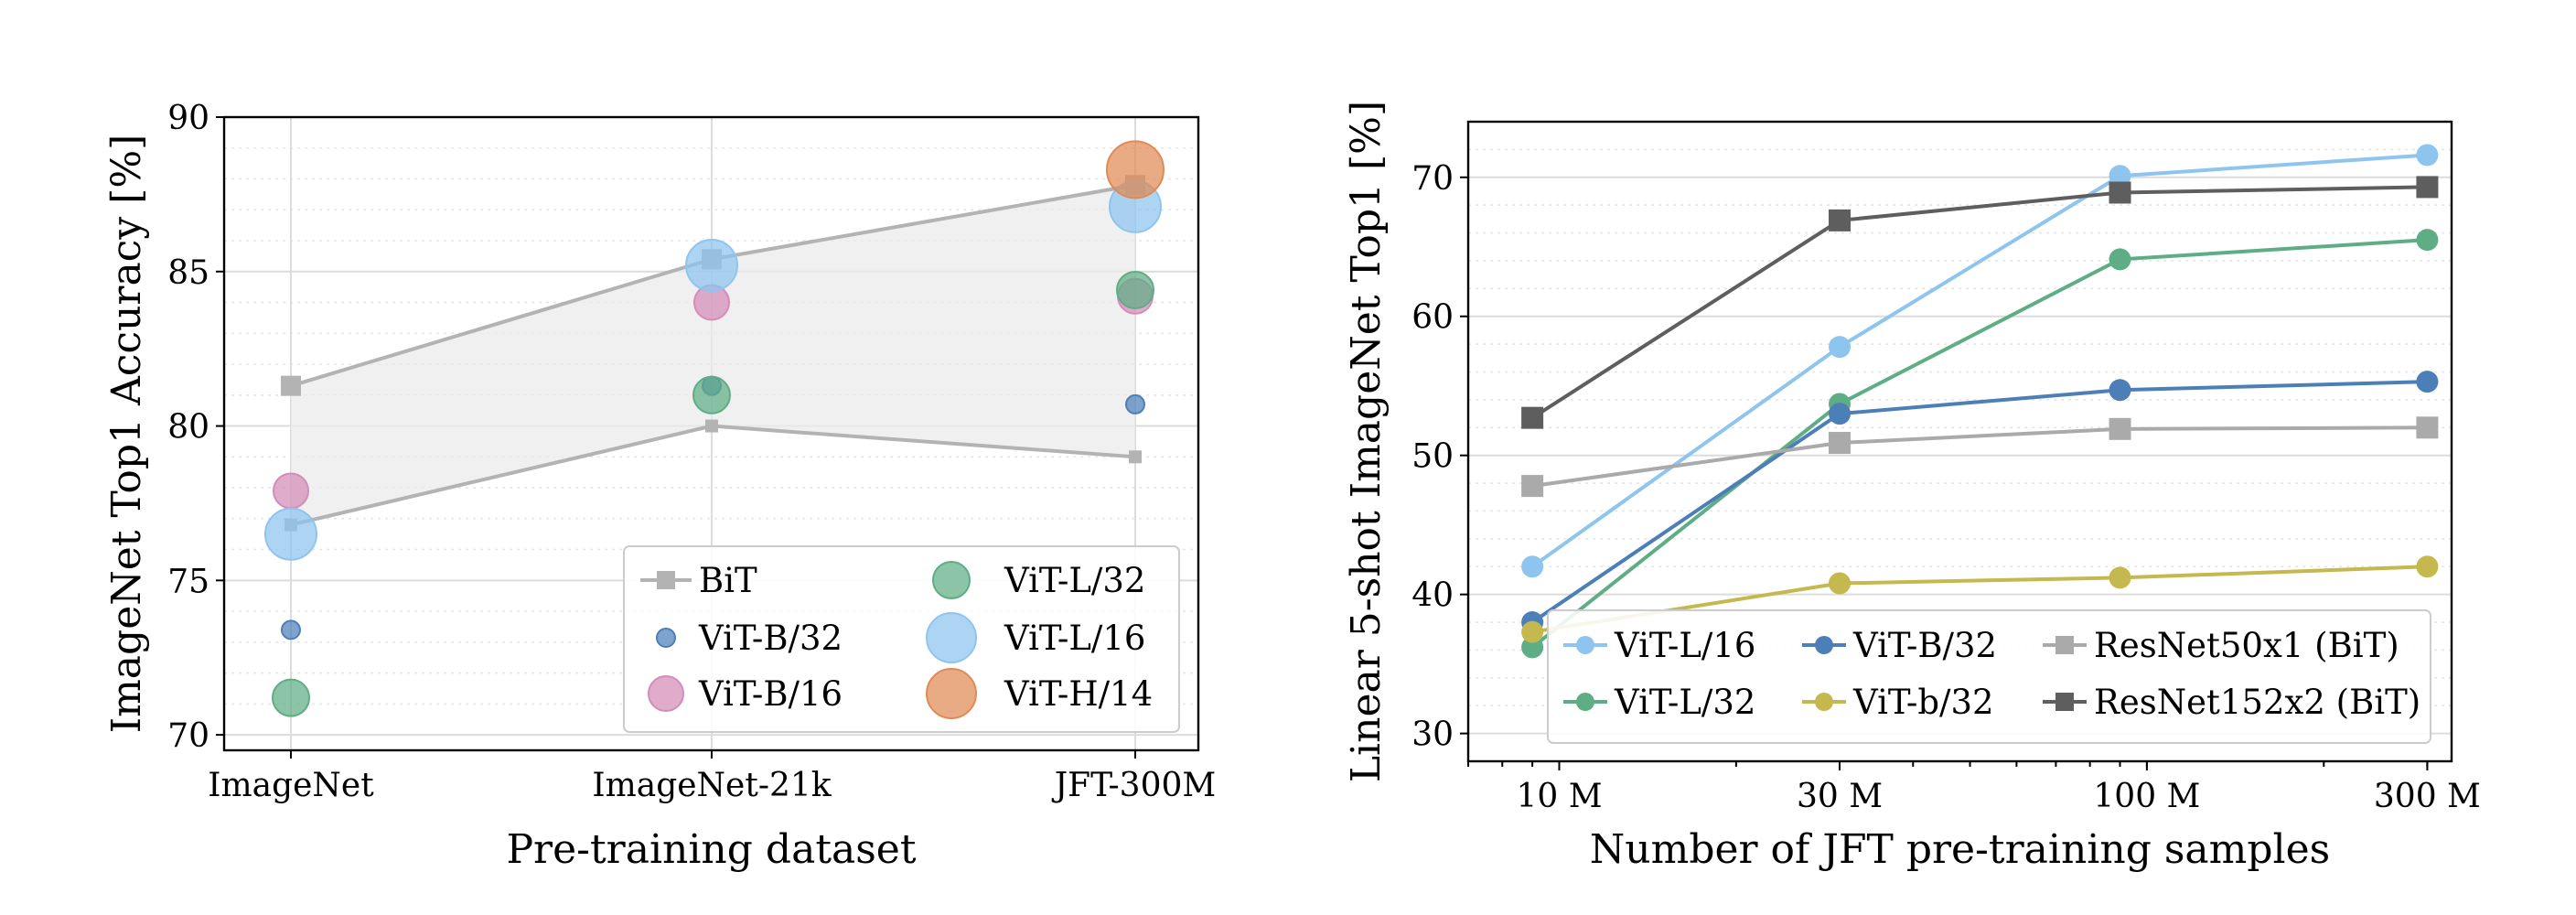 The image size is (2576, 915). Describe the element at coordinates (1559, 797) in the screenshot. I see `x-tick-label: 10 M` at that location.